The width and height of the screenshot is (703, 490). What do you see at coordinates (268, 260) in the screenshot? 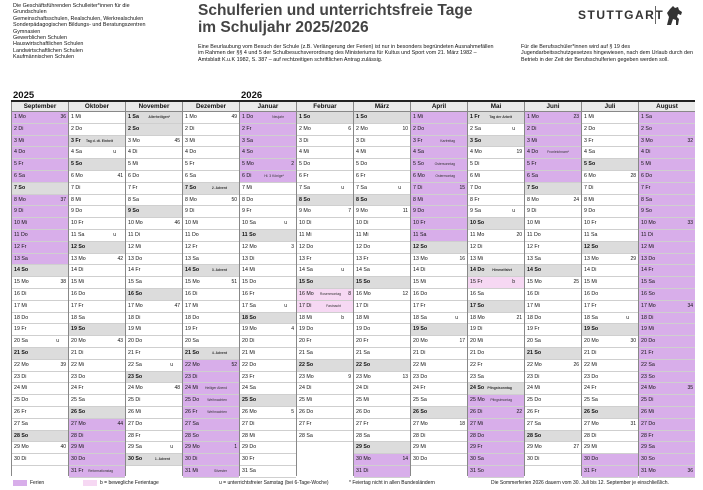
I see `day-cell: 13 Di` at bounding box center [268, 260].